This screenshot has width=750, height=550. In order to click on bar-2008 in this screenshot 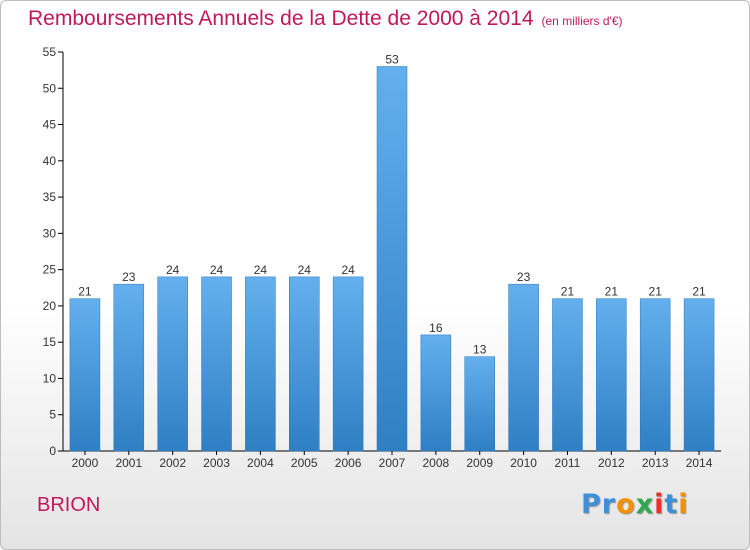, I will do `click(436, 393)`.